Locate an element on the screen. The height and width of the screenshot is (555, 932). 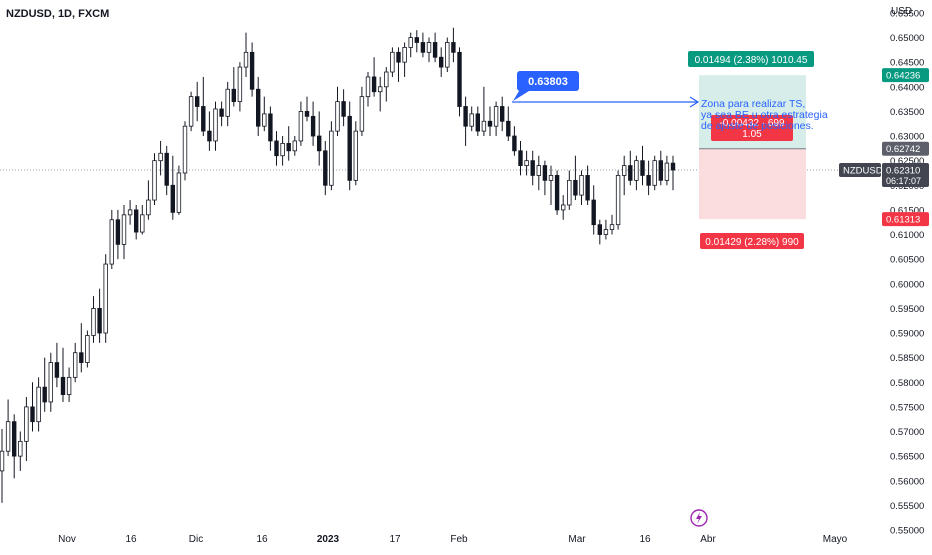
price-callout: 0.63803 is located at coordinates (546, 86).